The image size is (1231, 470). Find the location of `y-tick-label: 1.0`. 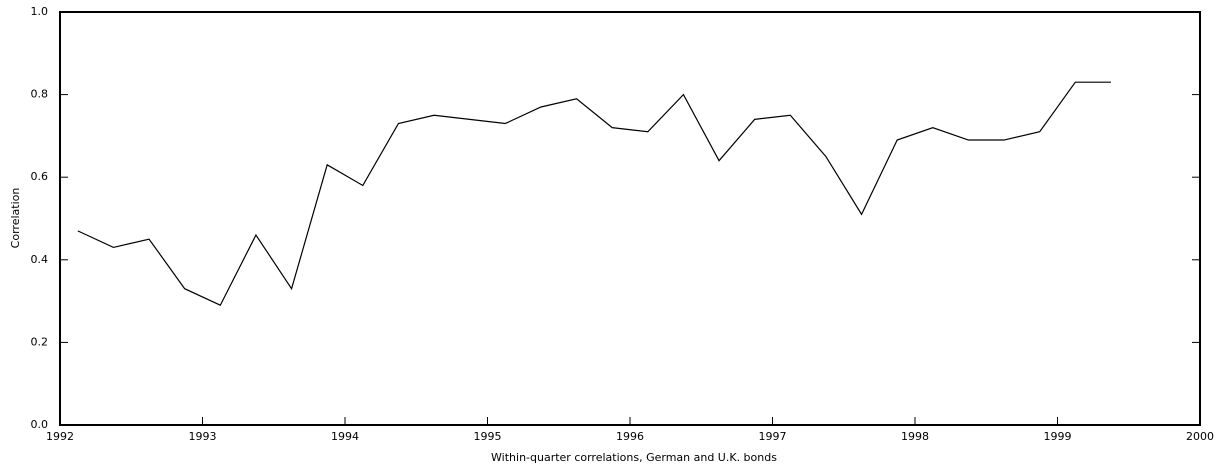

y-tick-label: 1.0 is located at coordinates (40, 11).